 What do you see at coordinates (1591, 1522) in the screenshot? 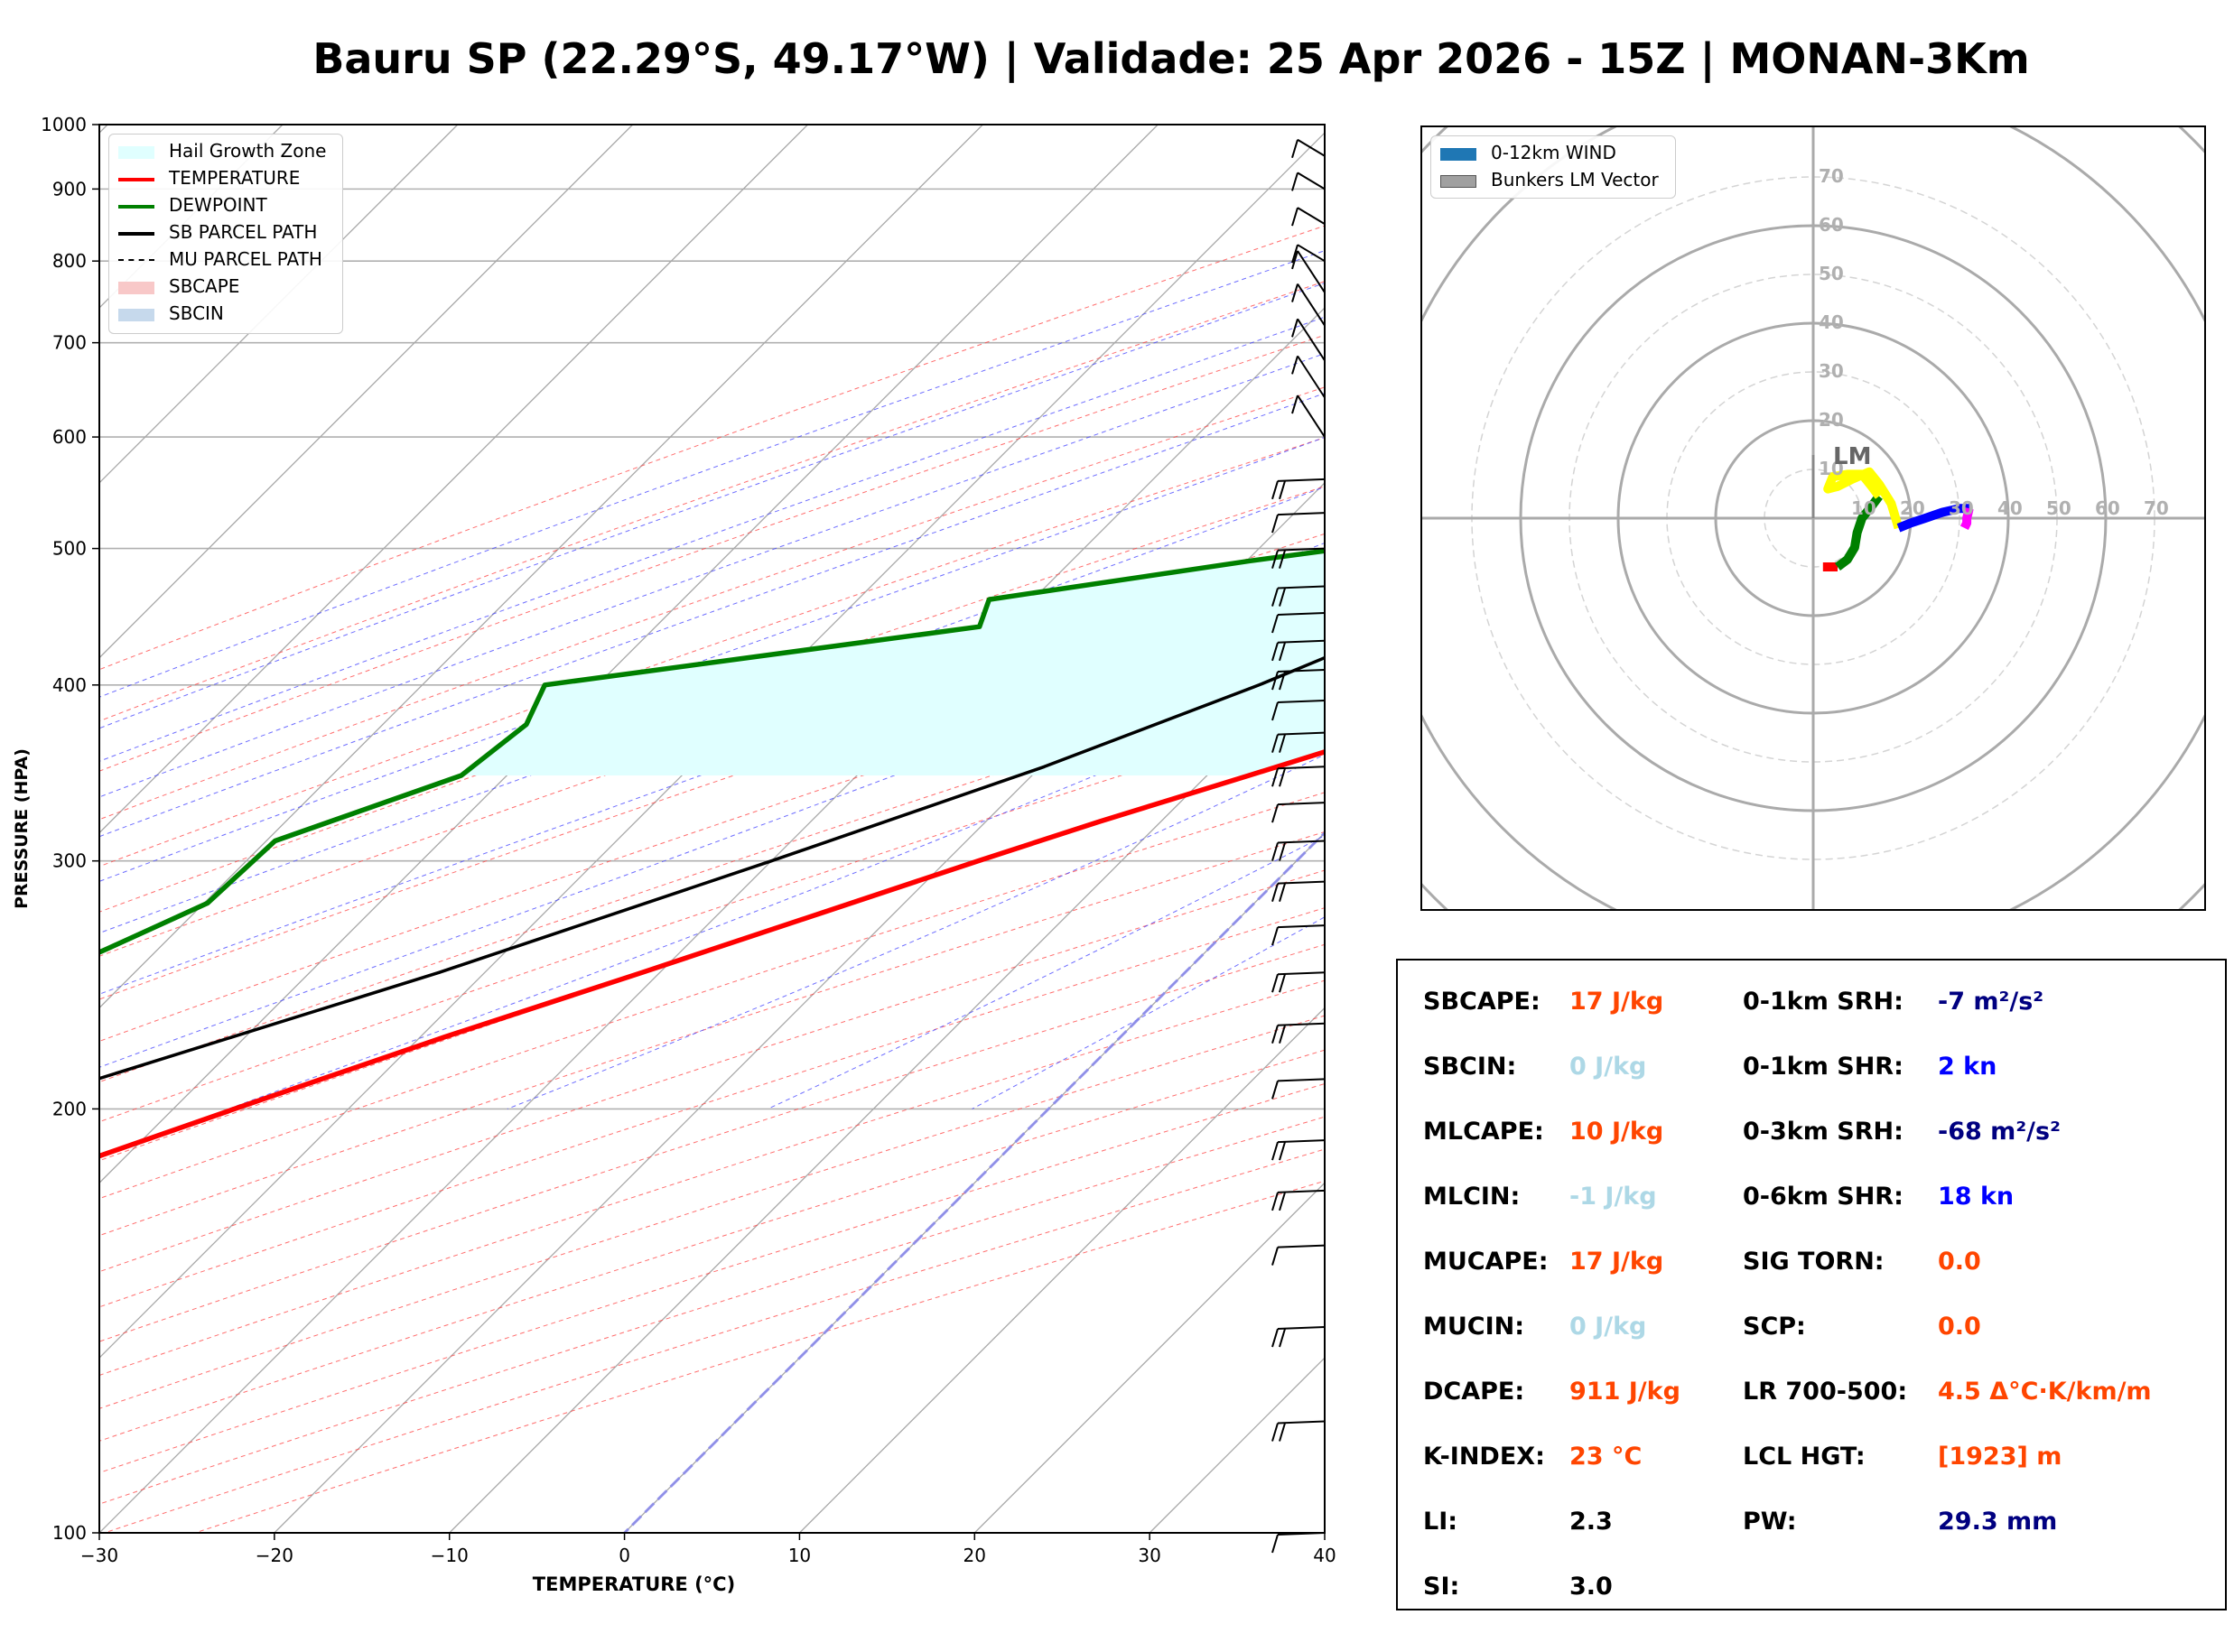
I see `index-value: 2.3` at bounding box center [1591, 1522].